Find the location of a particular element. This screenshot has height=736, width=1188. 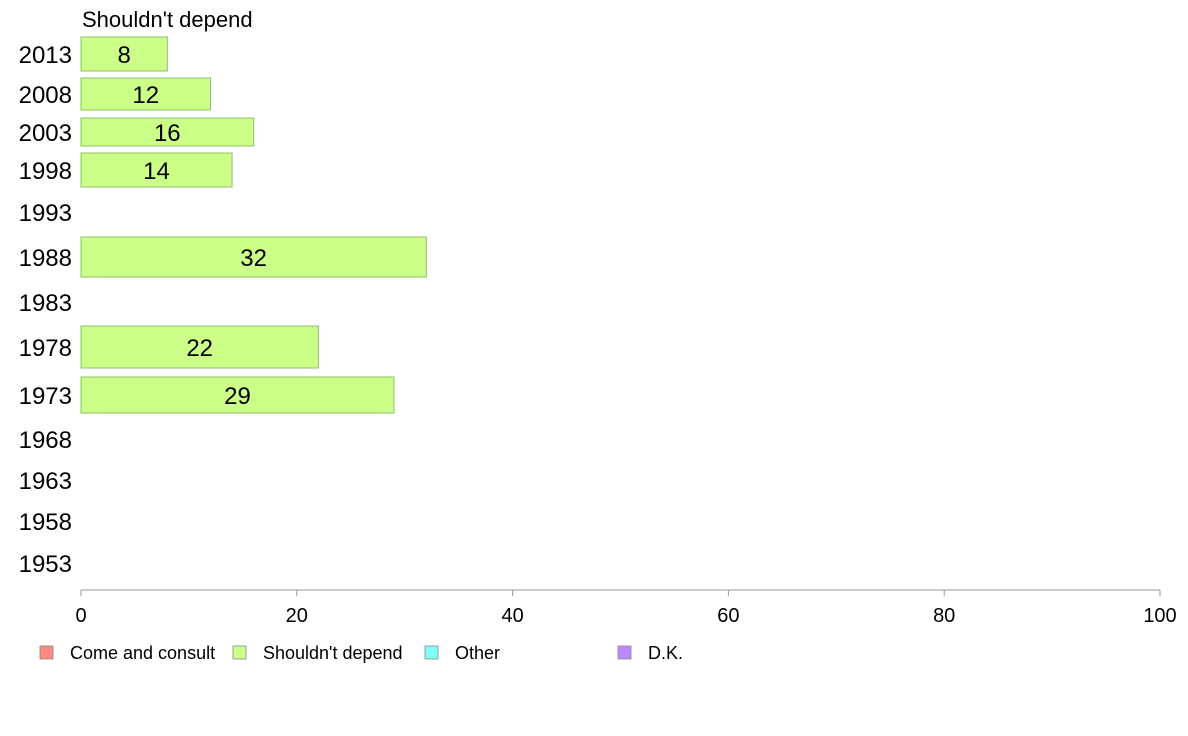

bar-2013 is located at coordinates (124, 54).